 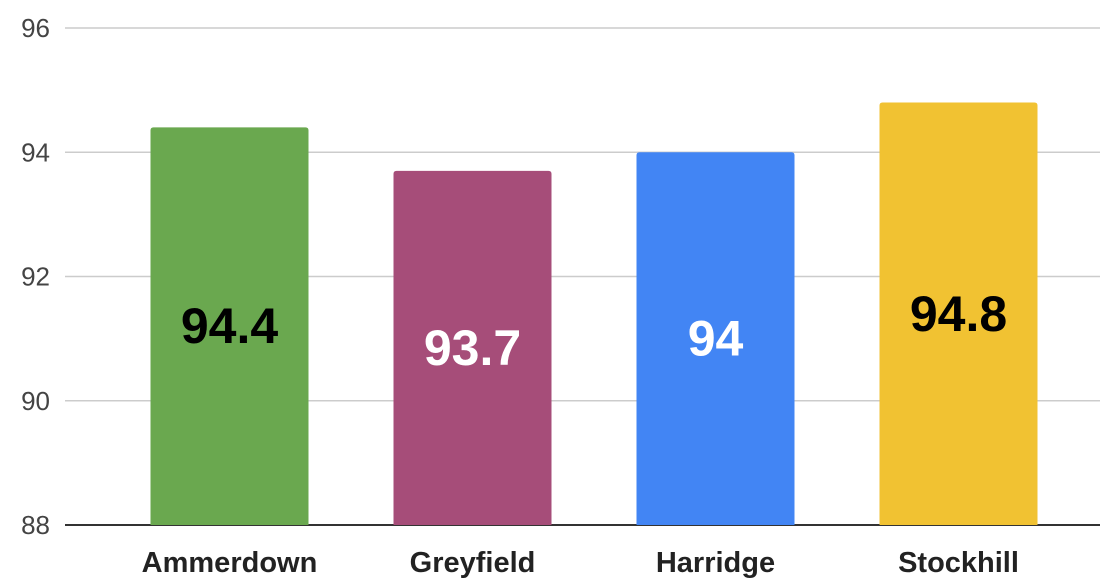 I want to click on y-tick-label: 96, so click(x=35, y=28).